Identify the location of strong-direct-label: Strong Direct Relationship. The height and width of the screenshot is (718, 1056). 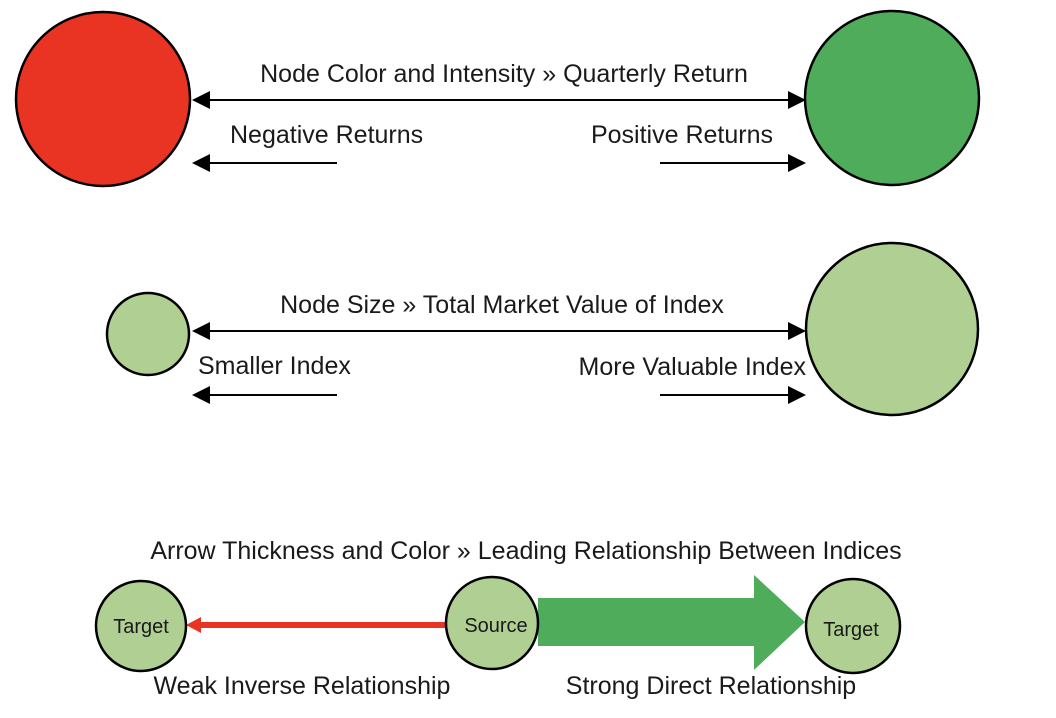
(711, 686).